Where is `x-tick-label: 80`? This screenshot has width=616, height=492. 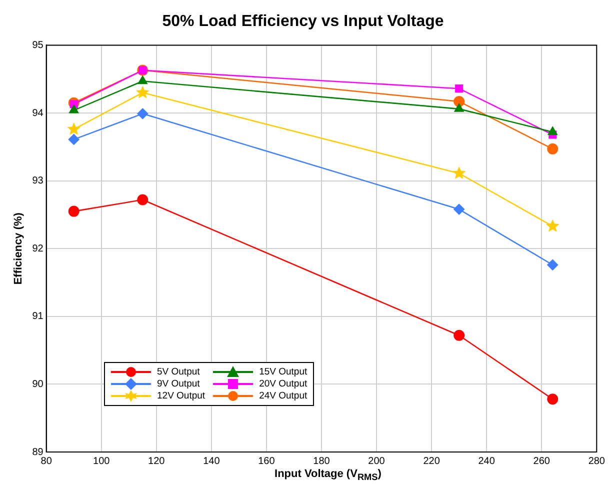
x-tick-label: 80 is located at coordinates (46, 461).